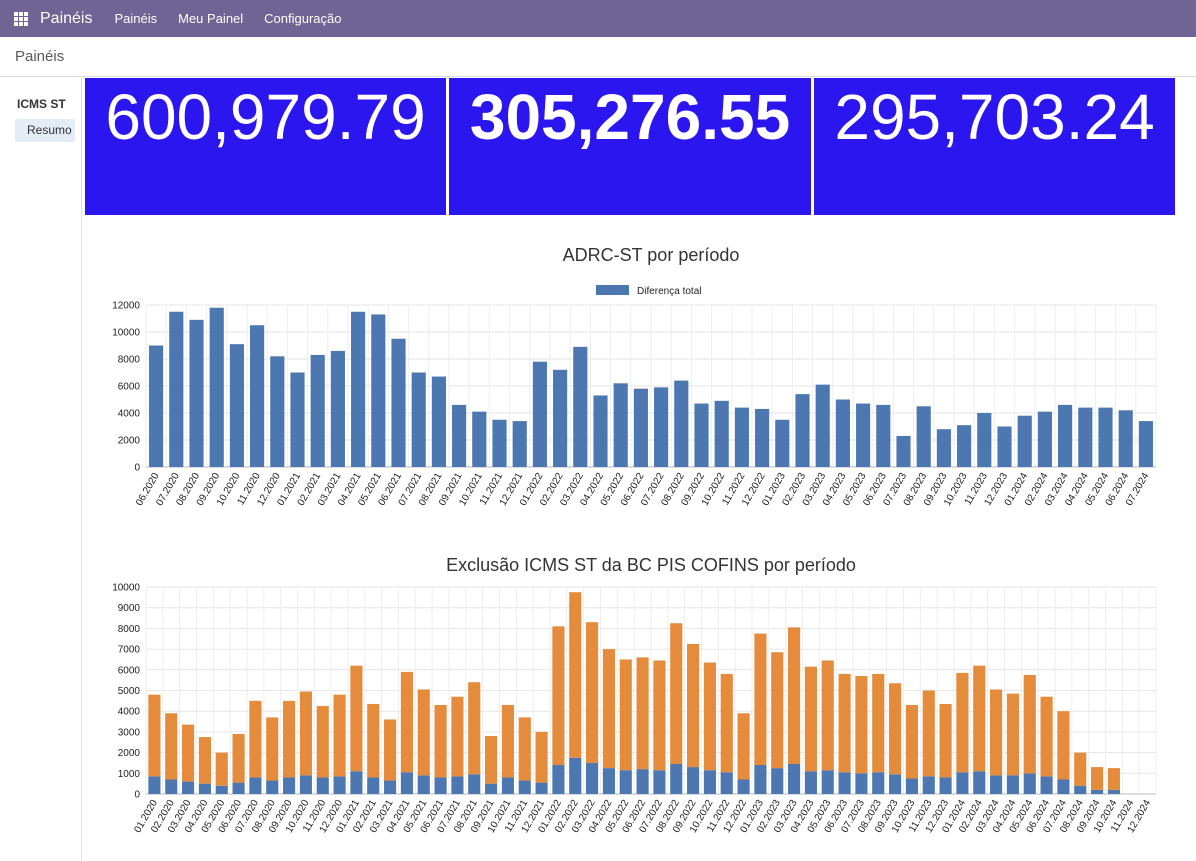  Describe the element at coordinates (303, 18) in the screenshot. I see `menu-item-configuracao: Configuração` at that location.